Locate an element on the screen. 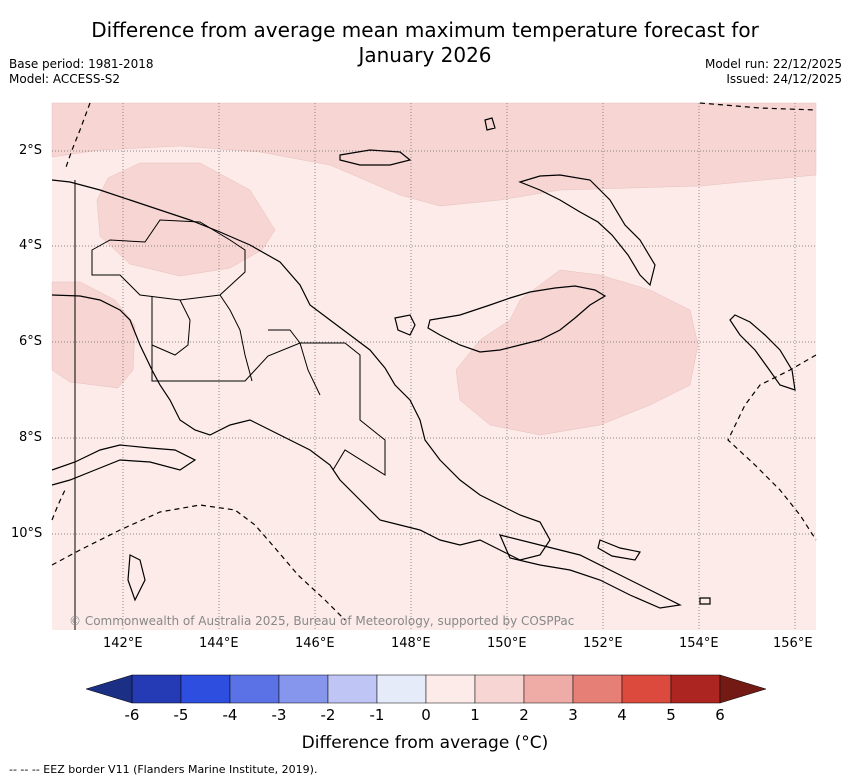  warm-region-west is located at coordinates (93, 335).